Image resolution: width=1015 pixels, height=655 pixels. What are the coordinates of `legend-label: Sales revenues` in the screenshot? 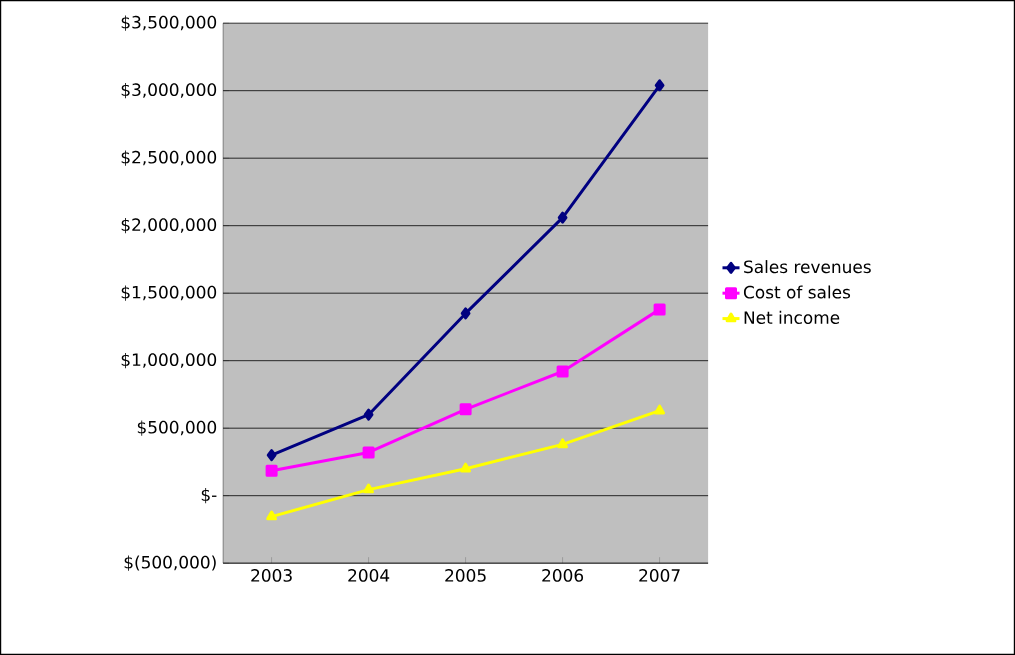 It's located at (807, 267).